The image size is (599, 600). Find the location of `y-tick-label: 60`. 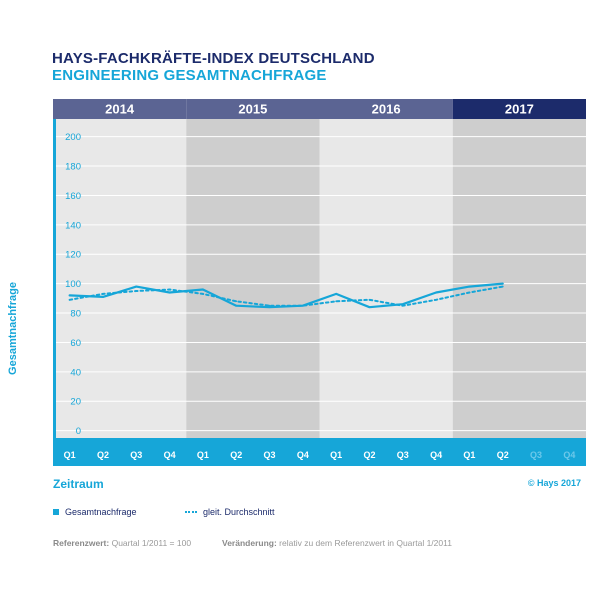

y-tick-label: 60 is located at coordinates (75, 343).